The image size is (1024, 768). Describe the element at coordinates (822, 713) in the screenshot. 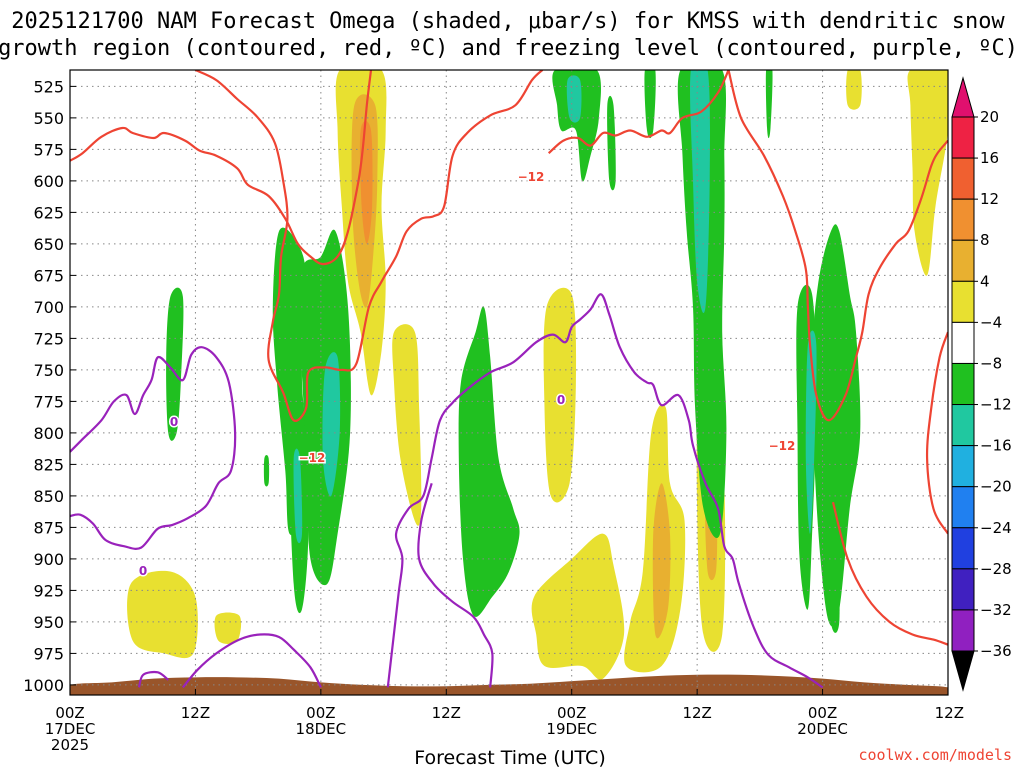

I see `x-tick-label-72-line1: 00Z` at that location.